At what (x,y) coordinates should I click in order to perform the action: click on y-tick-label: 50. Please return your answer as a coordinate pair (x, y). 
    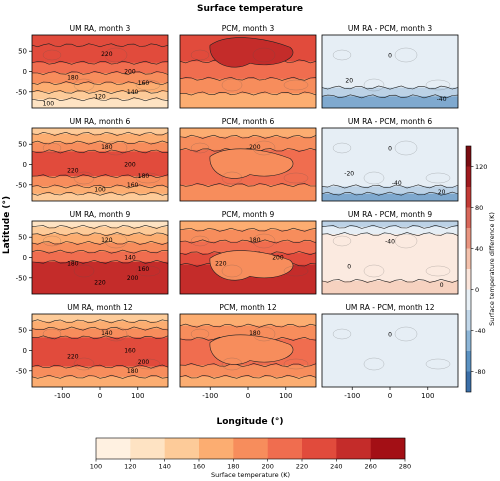
    Looking at the image, I should click on (22, 145).